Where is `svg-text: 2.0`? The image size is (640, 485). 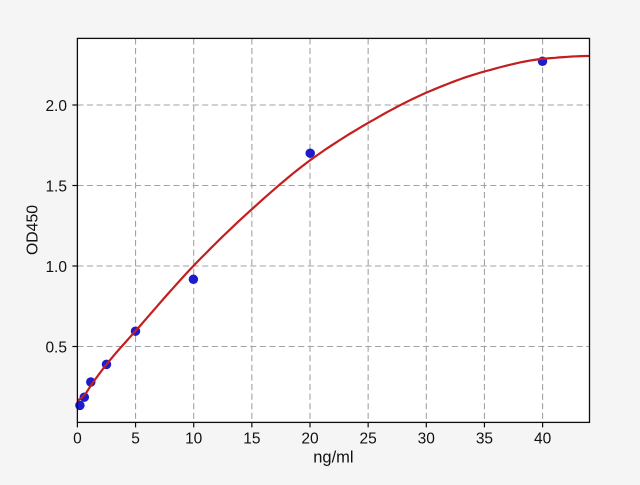
svg-text: 2.0 is located at coordinates (56, 106).